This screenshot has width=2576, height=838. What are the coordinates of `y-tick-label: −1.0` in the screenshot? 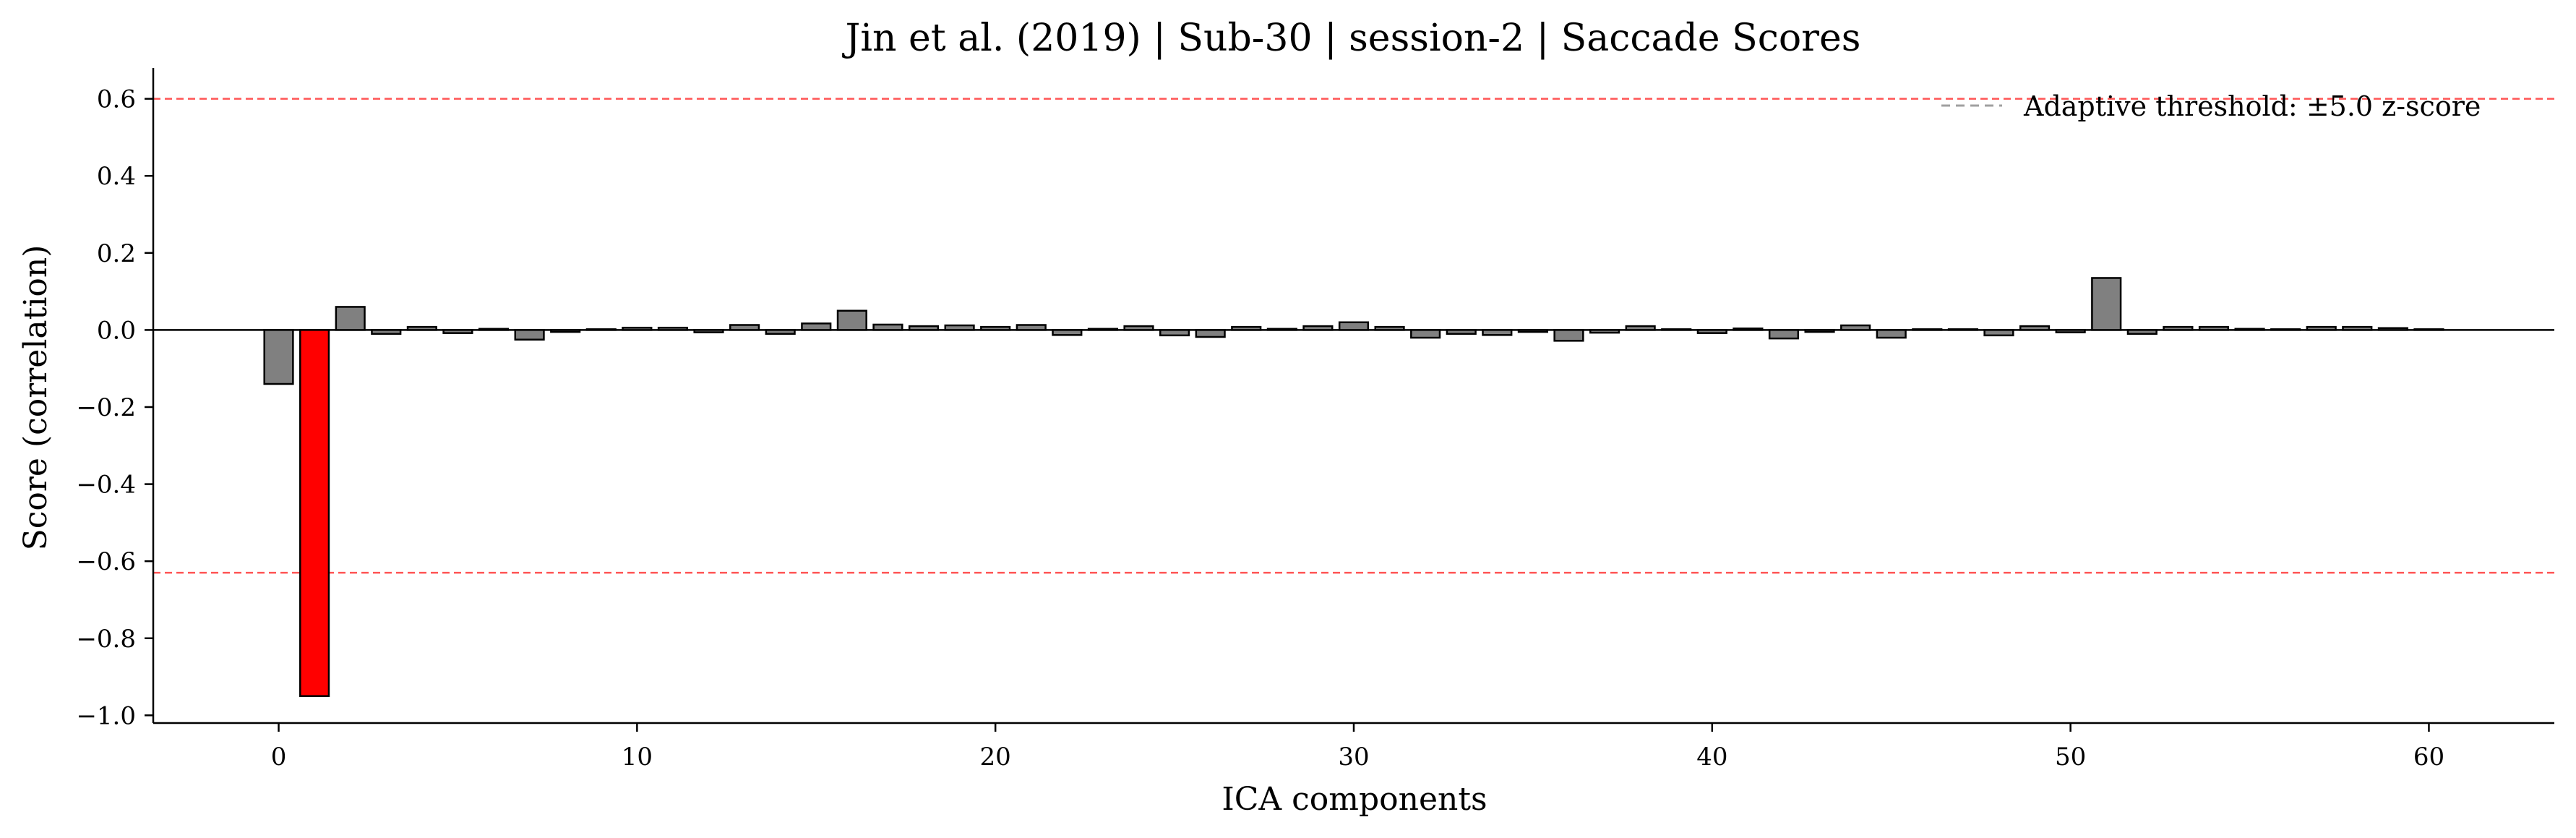 It's located at (106, 715).